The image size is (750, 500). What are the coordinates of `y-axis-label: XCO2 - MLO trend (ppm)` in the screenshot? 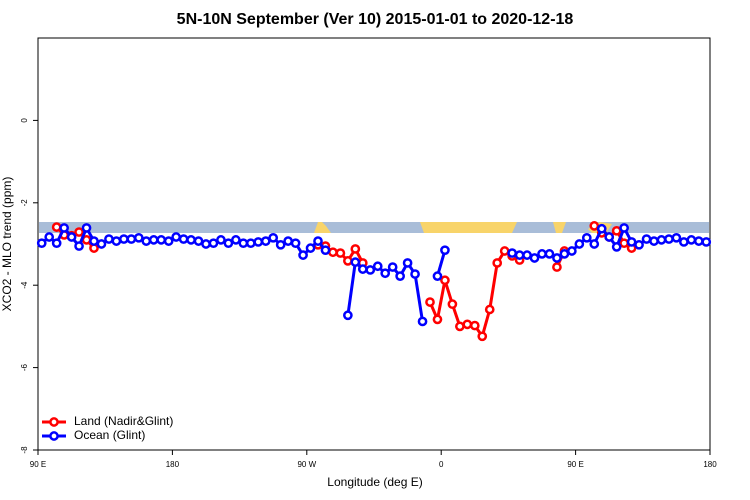 It's located at (7, 244).